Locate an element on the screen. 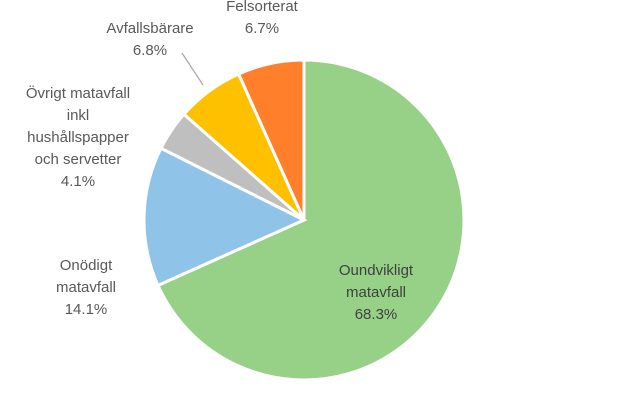  slice-label-line: Felsorterat is located at coordinates (262, 7).